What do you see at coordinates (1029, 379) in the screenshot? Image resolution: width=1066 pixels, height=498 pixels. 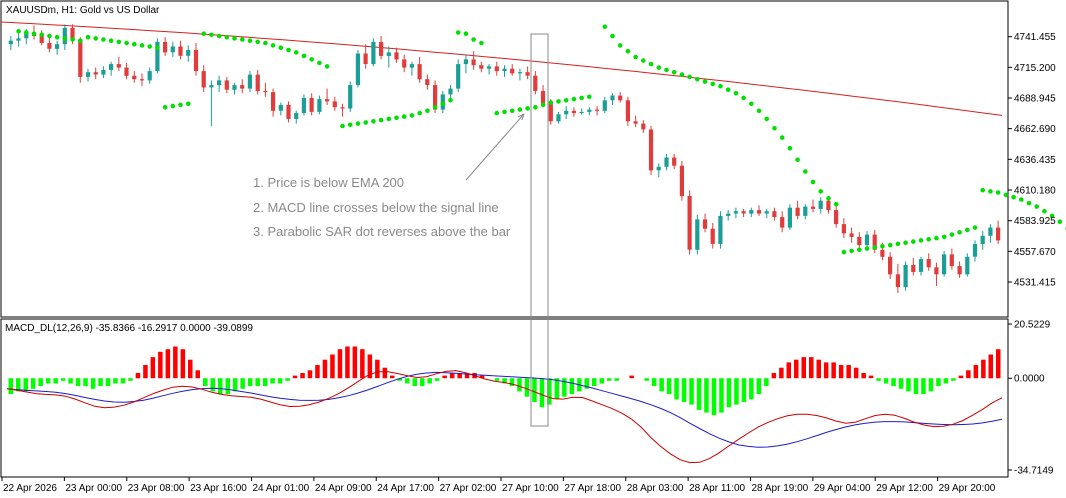 I see `macd-tick-label: 0.0000` at bounding box center [1029, 379].